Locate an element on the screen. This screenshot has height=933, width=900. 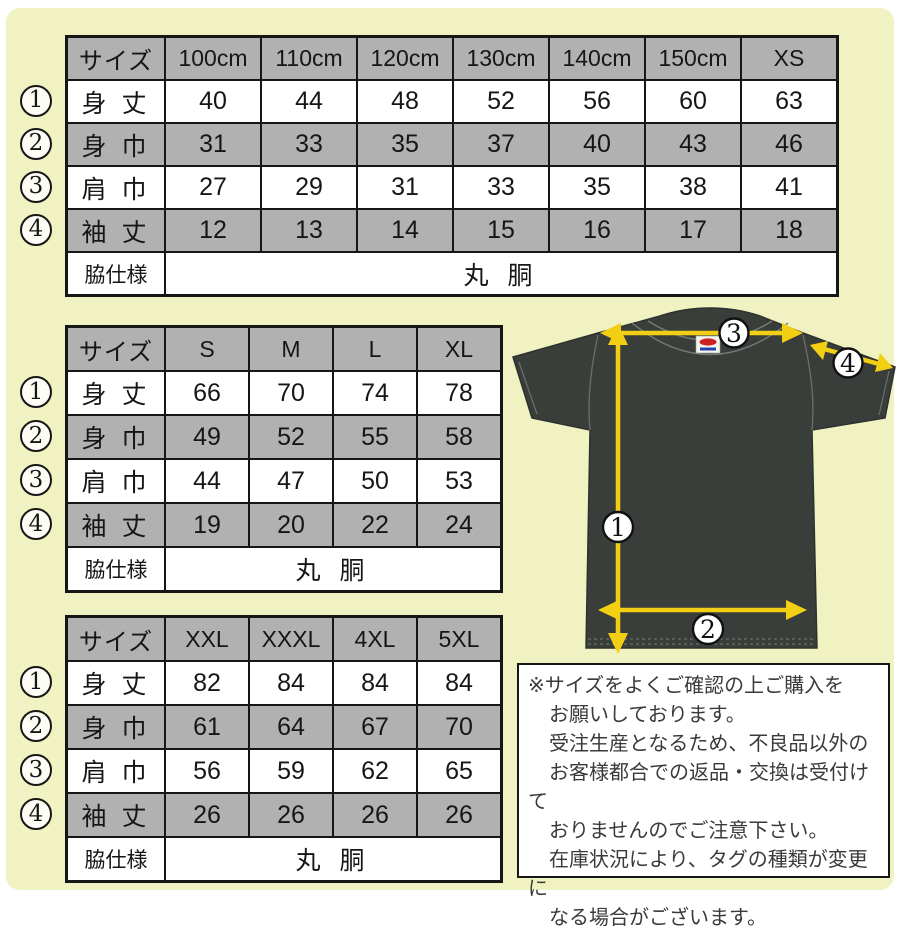
shirt-markers: 1 2 3 4 is located at coordinates (732, 481).